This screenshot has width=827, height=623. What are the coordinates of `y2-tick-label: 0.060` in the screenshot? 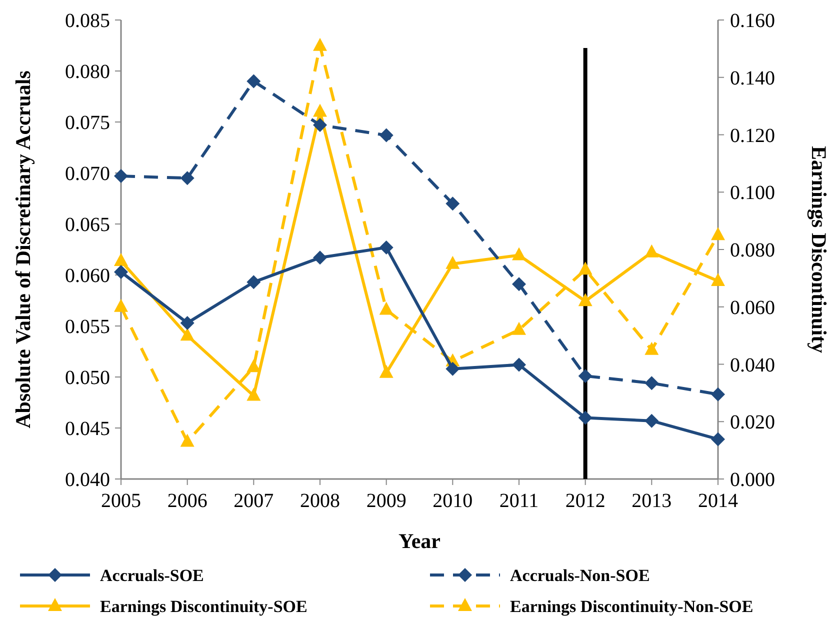 It's located at (752, 307).